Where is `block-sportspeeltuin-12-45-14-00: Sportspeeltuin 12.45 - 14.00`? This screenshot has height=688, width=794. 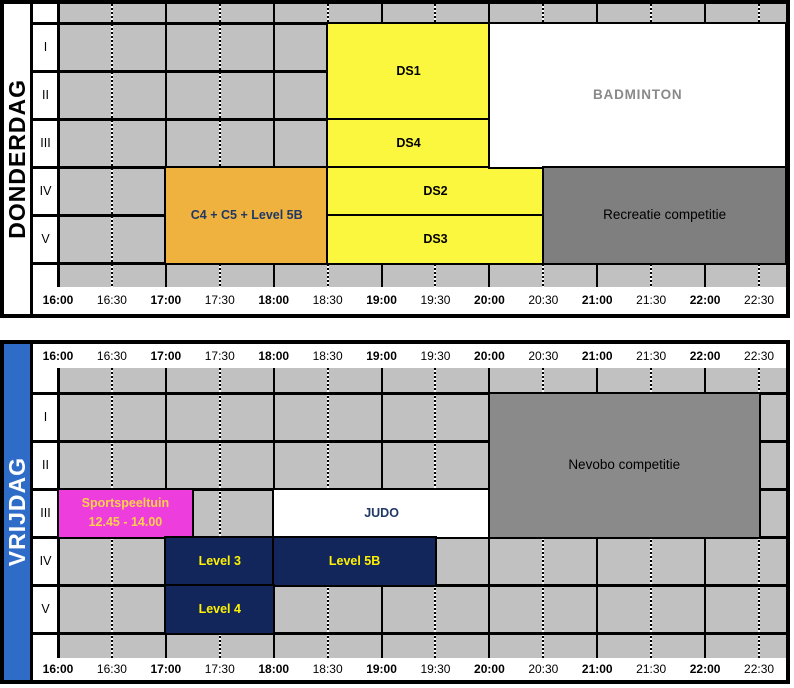
block-sportspeeltuin-12-45-14-00: Sportspeeltuin 12.45 - 14.00 is located at coordinates (125, 513).